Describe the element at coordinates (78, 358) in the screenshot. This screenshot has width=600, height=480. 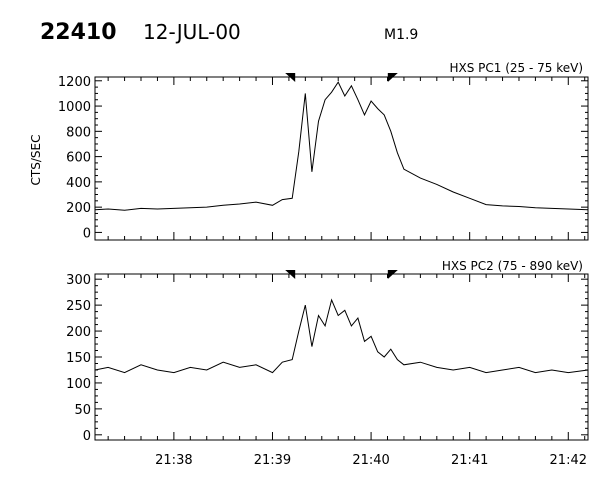
I see `y-tick-label: 150` at that location.